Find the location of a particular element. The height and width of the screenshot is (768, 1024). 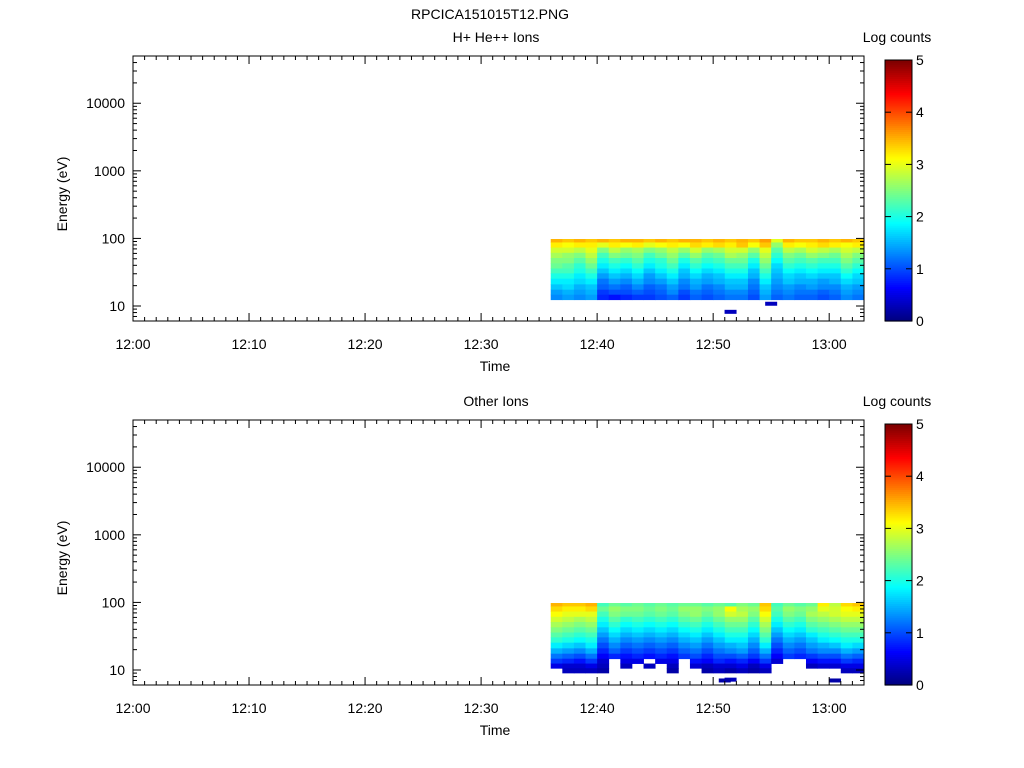

figure-title: RPCICA151015T12.PNG is located at coordinates (490, 14).